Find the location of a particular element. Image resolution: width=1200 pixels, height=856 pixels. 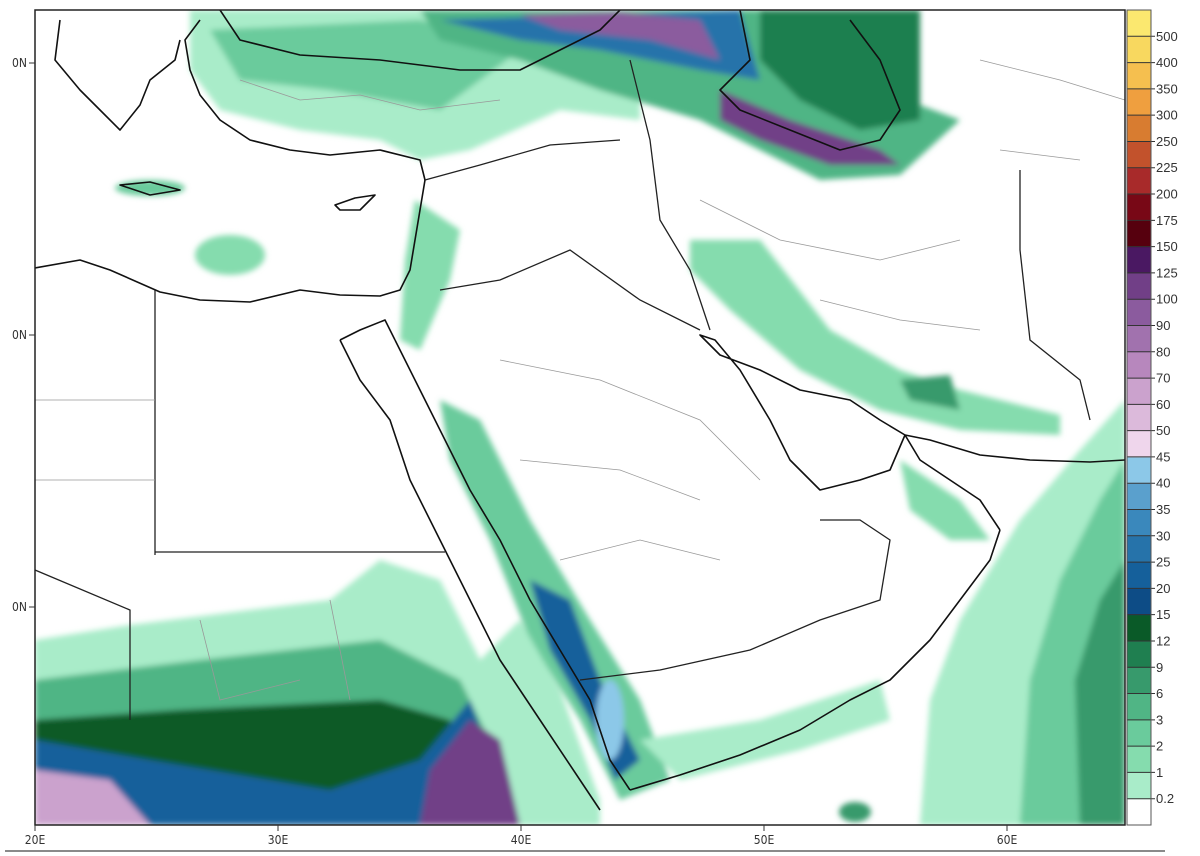

precip-zagros is located at coordinates (875, 337).